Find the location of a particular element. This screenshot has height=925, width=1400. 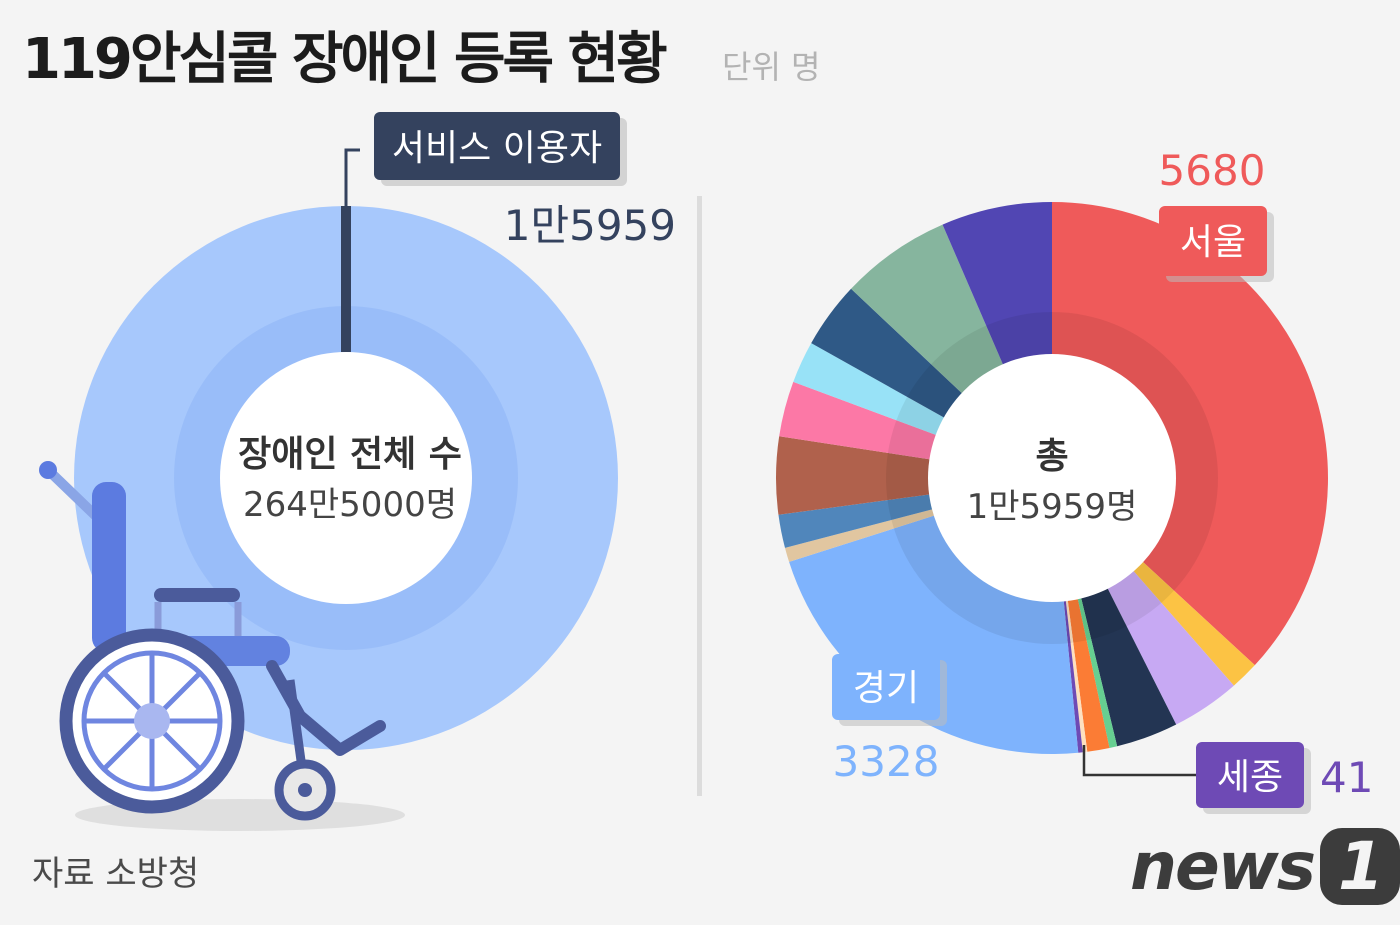

gyeonggi-tag is located at coordinates (886, 687).